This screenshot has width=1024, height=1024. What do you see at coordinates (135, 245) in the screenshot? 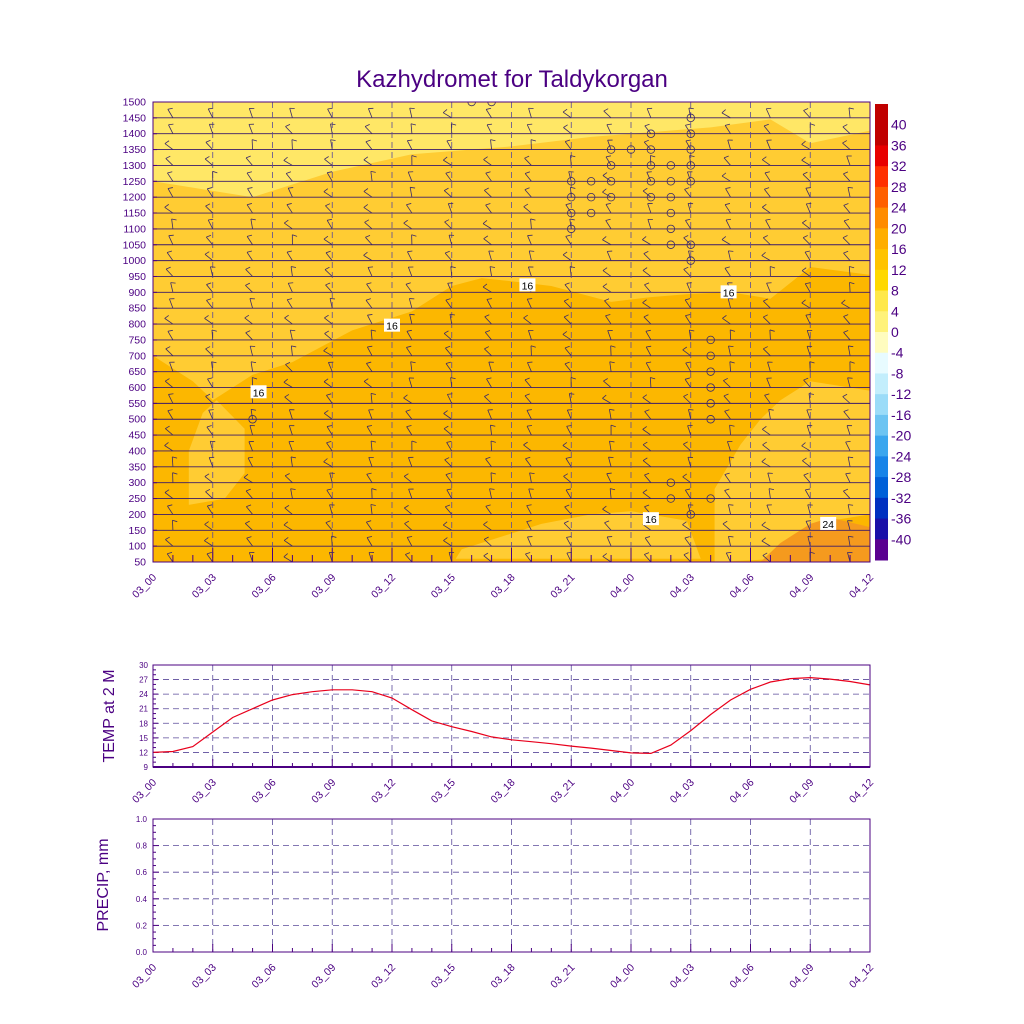
I see `y-tick-label: 1050` at bounding box center [135, 245].